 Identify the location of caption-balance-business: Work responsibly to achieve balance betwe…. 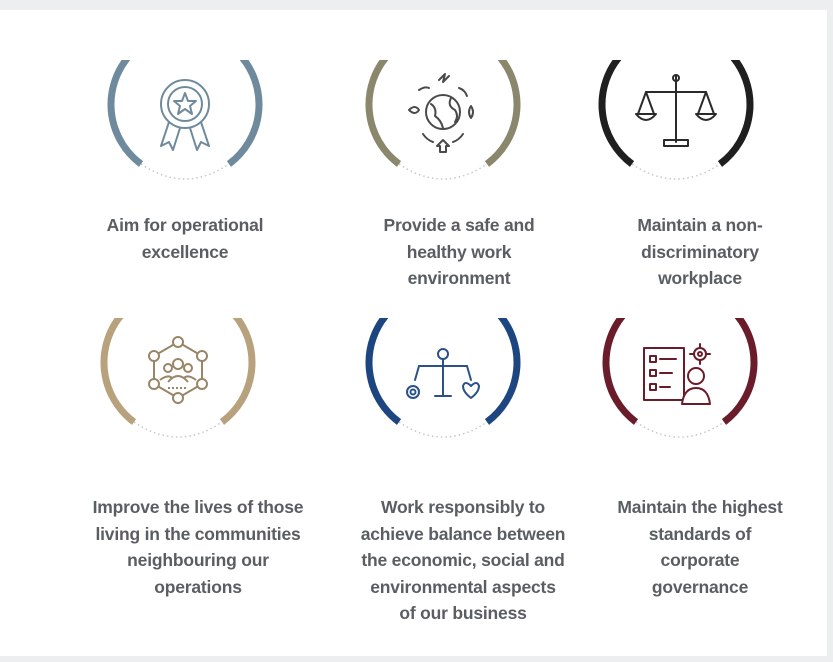
(463, 560).